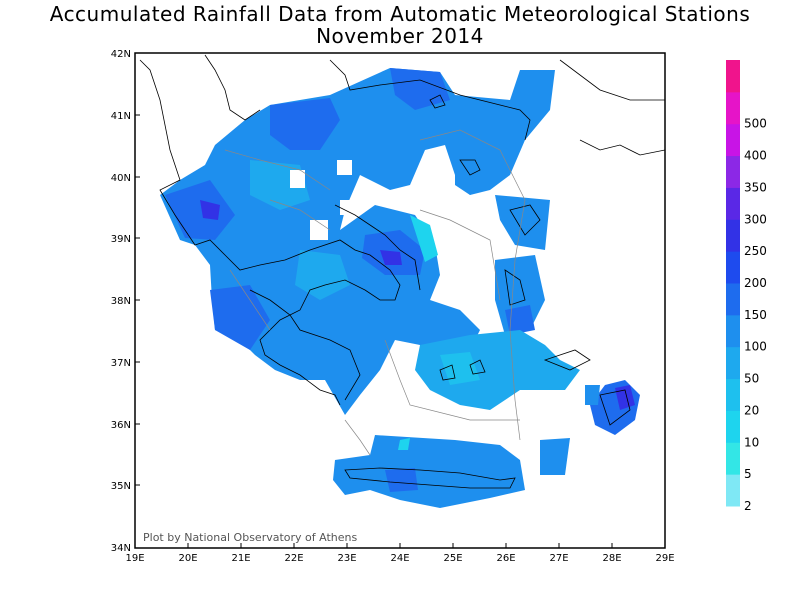 This screenshot has height=600, width=800. Describe the element at coordinates (121, 54) in the screenshot. I see `lat-label: 42N` at that location.